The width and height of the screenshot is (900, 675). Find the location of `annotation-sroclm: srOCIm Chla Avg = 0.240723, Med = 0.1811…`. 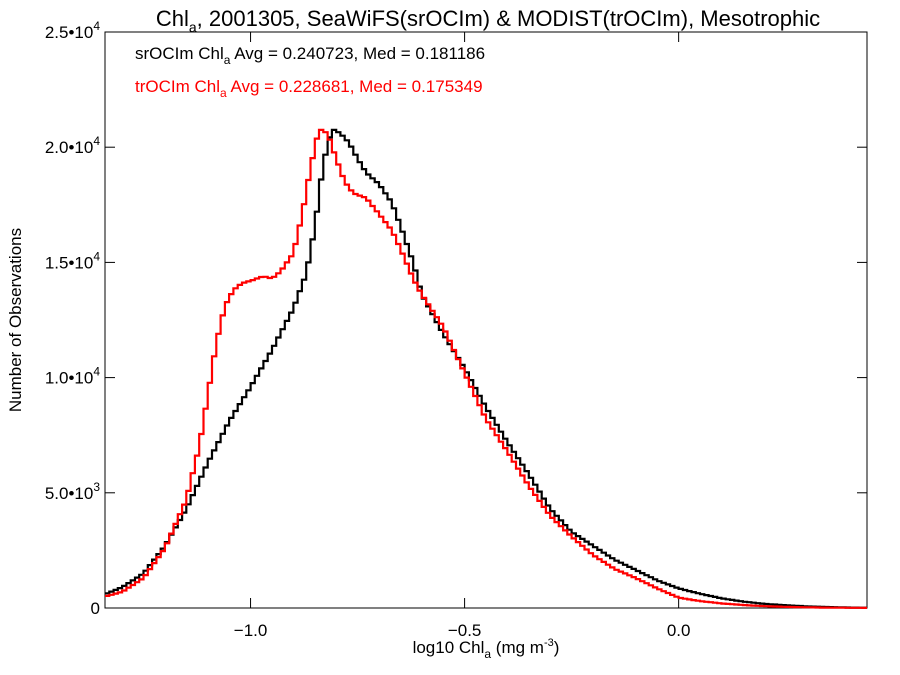

annotation-sroclm: srOCIm Chla Avg = 0.240723, Med = 0.1811… is located at coordinates (310, 55).